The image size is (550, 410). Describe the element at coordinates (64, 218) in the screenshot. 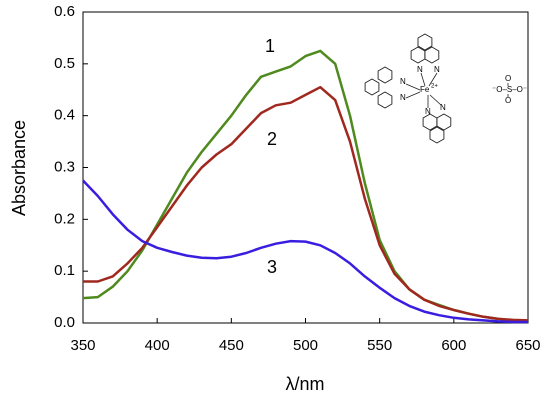

I see `y-tick-label: 0.2` at that location.